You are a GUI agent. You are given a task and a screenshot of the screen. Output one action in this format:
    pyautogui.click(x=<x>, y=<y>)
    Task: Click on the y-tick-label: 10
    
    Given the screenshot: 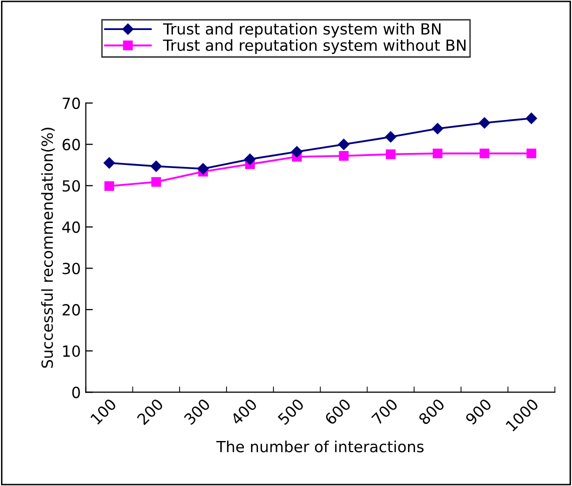 What is the action you would take?
    pyautogui.click(x=71, y=351)
    